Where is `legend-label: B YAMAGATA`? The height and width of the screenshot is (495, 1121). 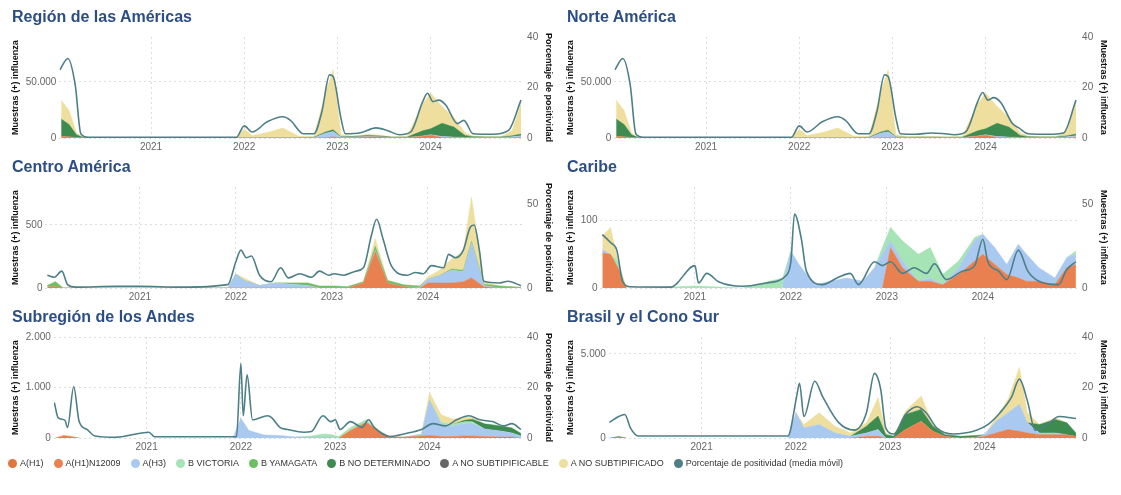 legend-label: B YAMAGATA is located at coordinates (289, 463).